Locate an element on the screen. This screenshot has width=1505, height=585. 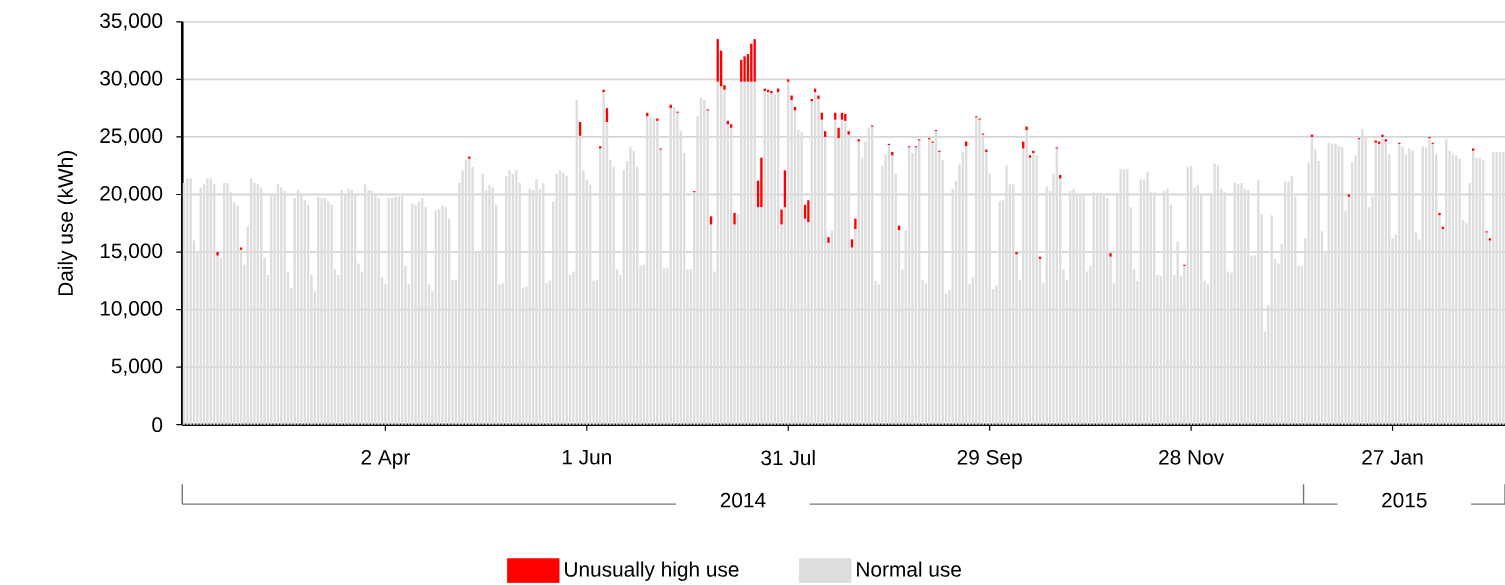
y-tick-label: 15,000 is located at coordinates (131, 252).